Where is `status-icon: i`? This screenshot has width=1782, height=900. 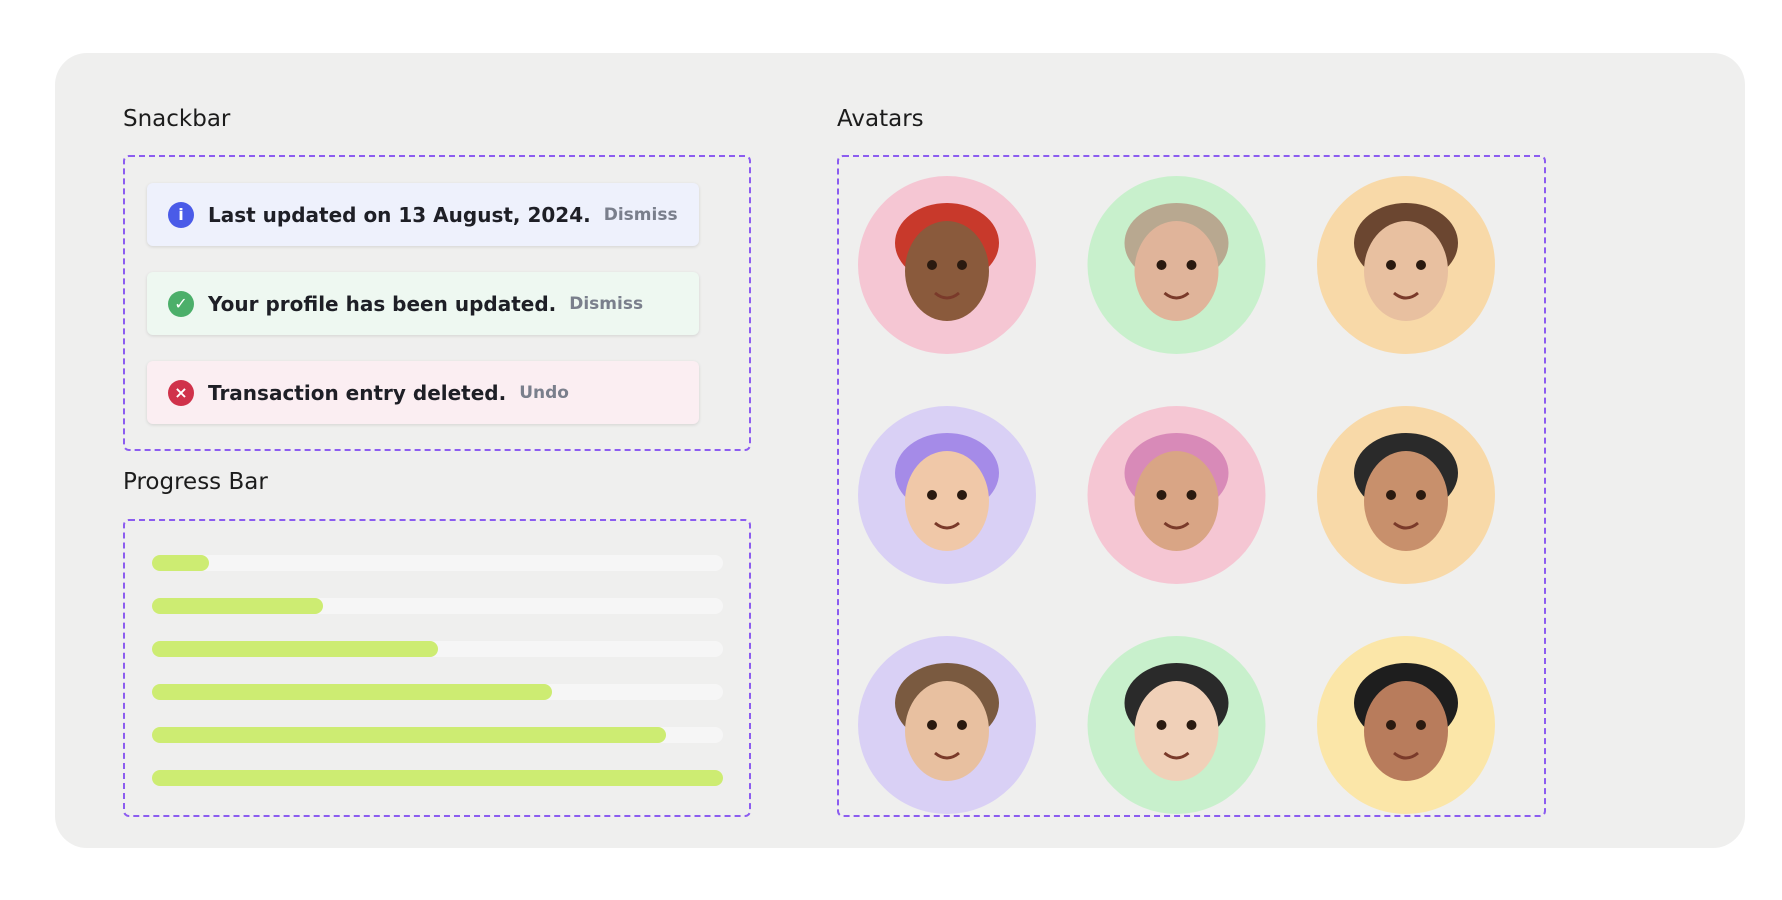 status-icon: i is located at coordinates (181, 214).